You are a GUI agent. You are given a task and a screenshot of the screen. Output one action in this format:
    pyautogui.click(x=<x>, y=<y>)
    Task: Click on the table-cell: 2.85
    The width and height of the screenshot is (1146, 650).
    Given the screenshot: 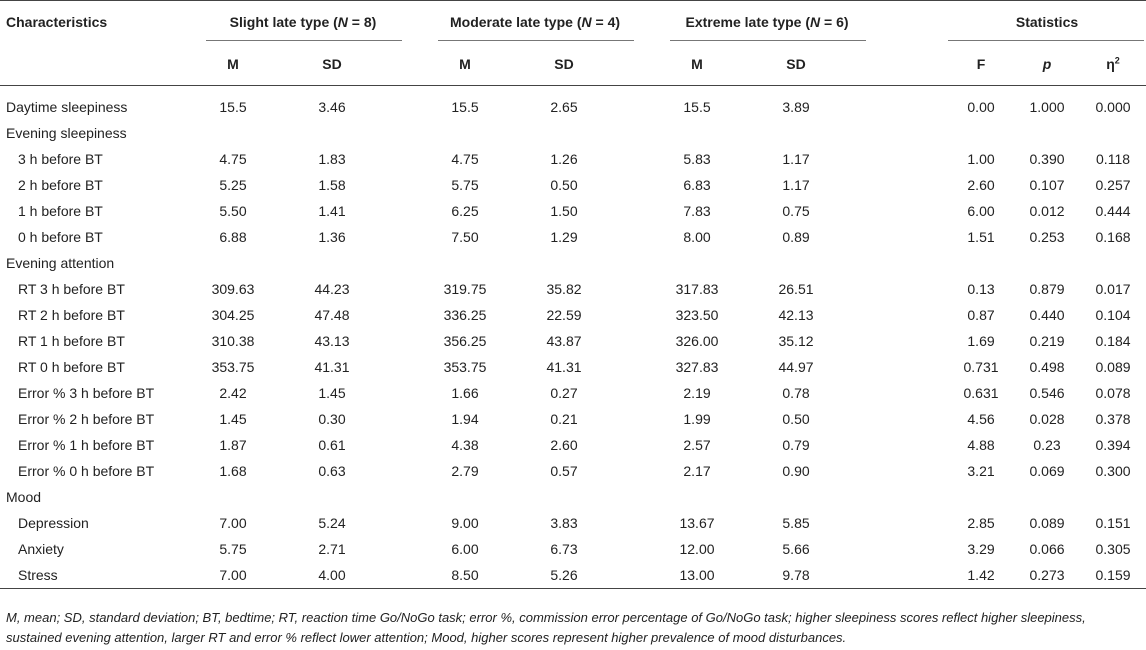 What is the action you would take?
    pyautogui.click(x=981, y=523)
    